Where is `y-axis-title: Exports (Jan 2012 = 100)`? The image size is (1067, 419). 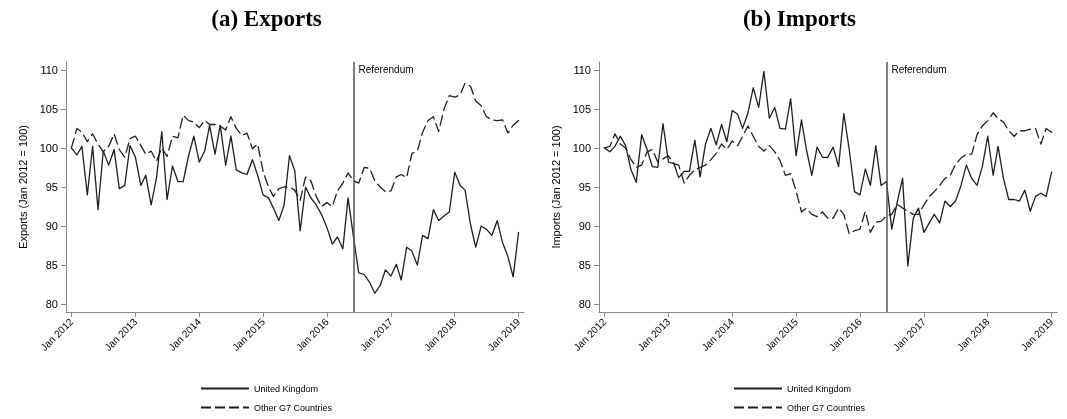 y-axis-title: Exports (Jan 2012 = 100) is located at coordinates (22, 187).